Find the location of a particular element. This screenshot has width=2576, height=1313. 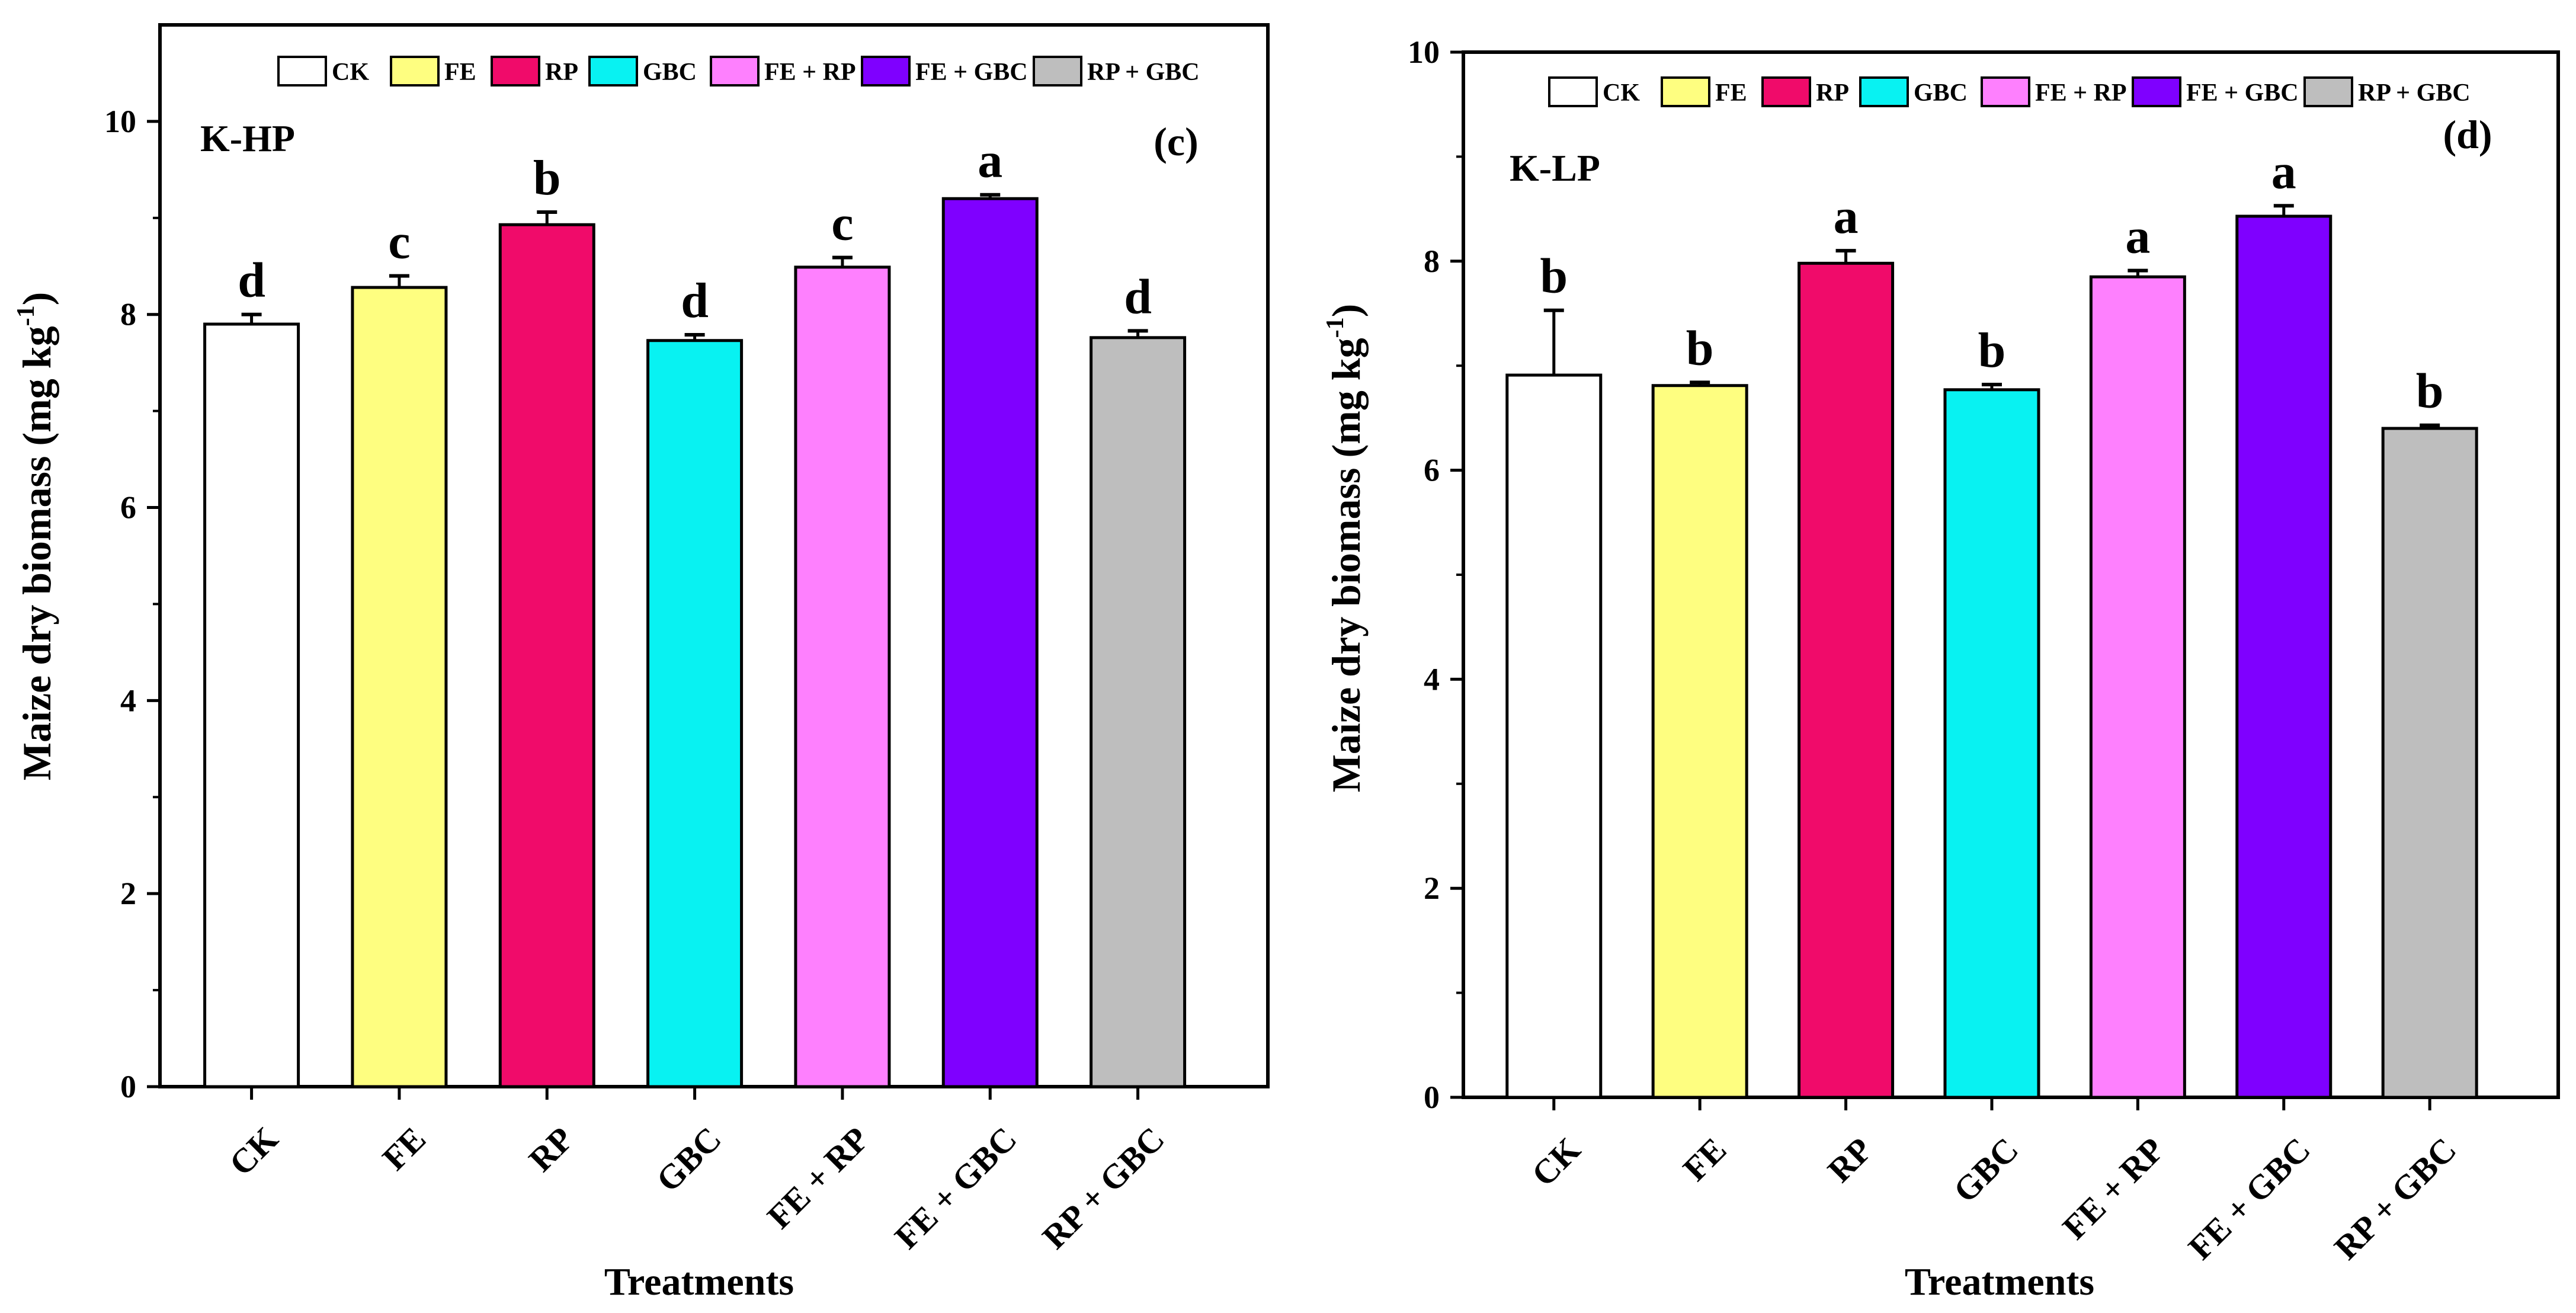

panel-label: (c) is located at coordinates (1176, 141).